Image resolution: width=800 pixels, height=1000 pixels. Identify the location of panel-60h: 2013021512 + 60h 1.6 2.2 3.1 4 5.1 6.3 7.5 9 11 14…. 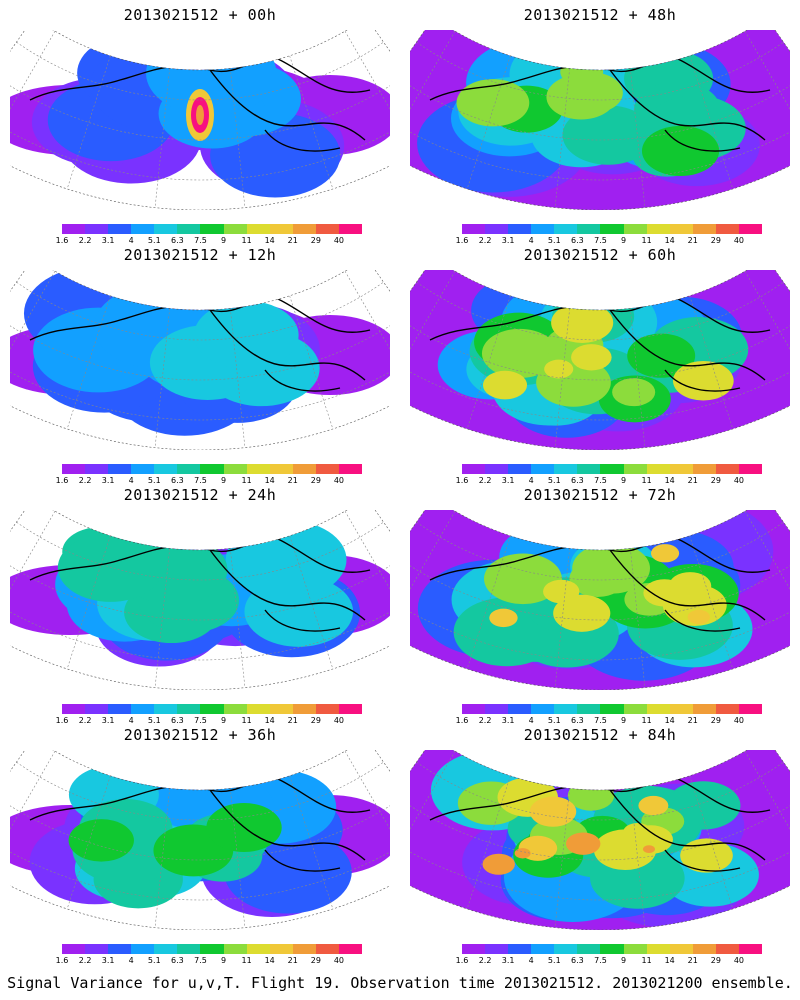
(600, 362).